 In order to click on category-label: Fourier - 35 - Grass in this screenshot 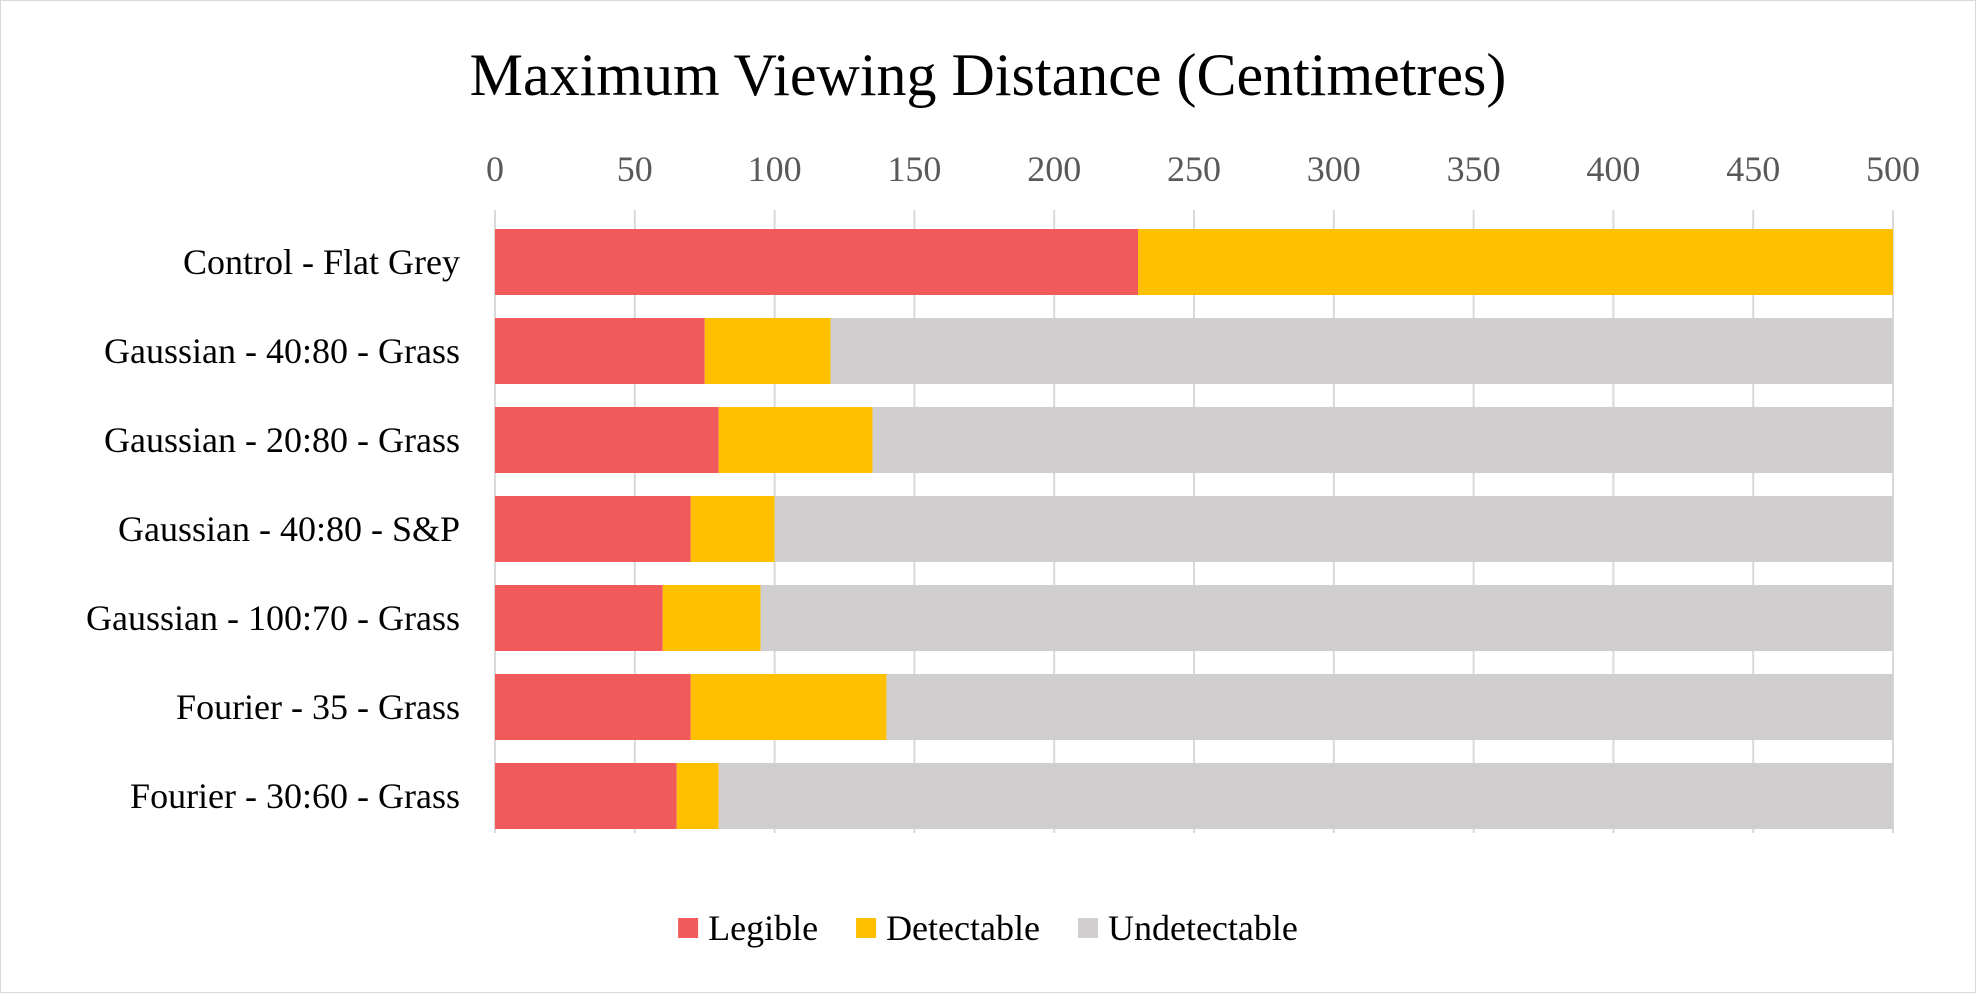, I will do `click(318, 707)`.